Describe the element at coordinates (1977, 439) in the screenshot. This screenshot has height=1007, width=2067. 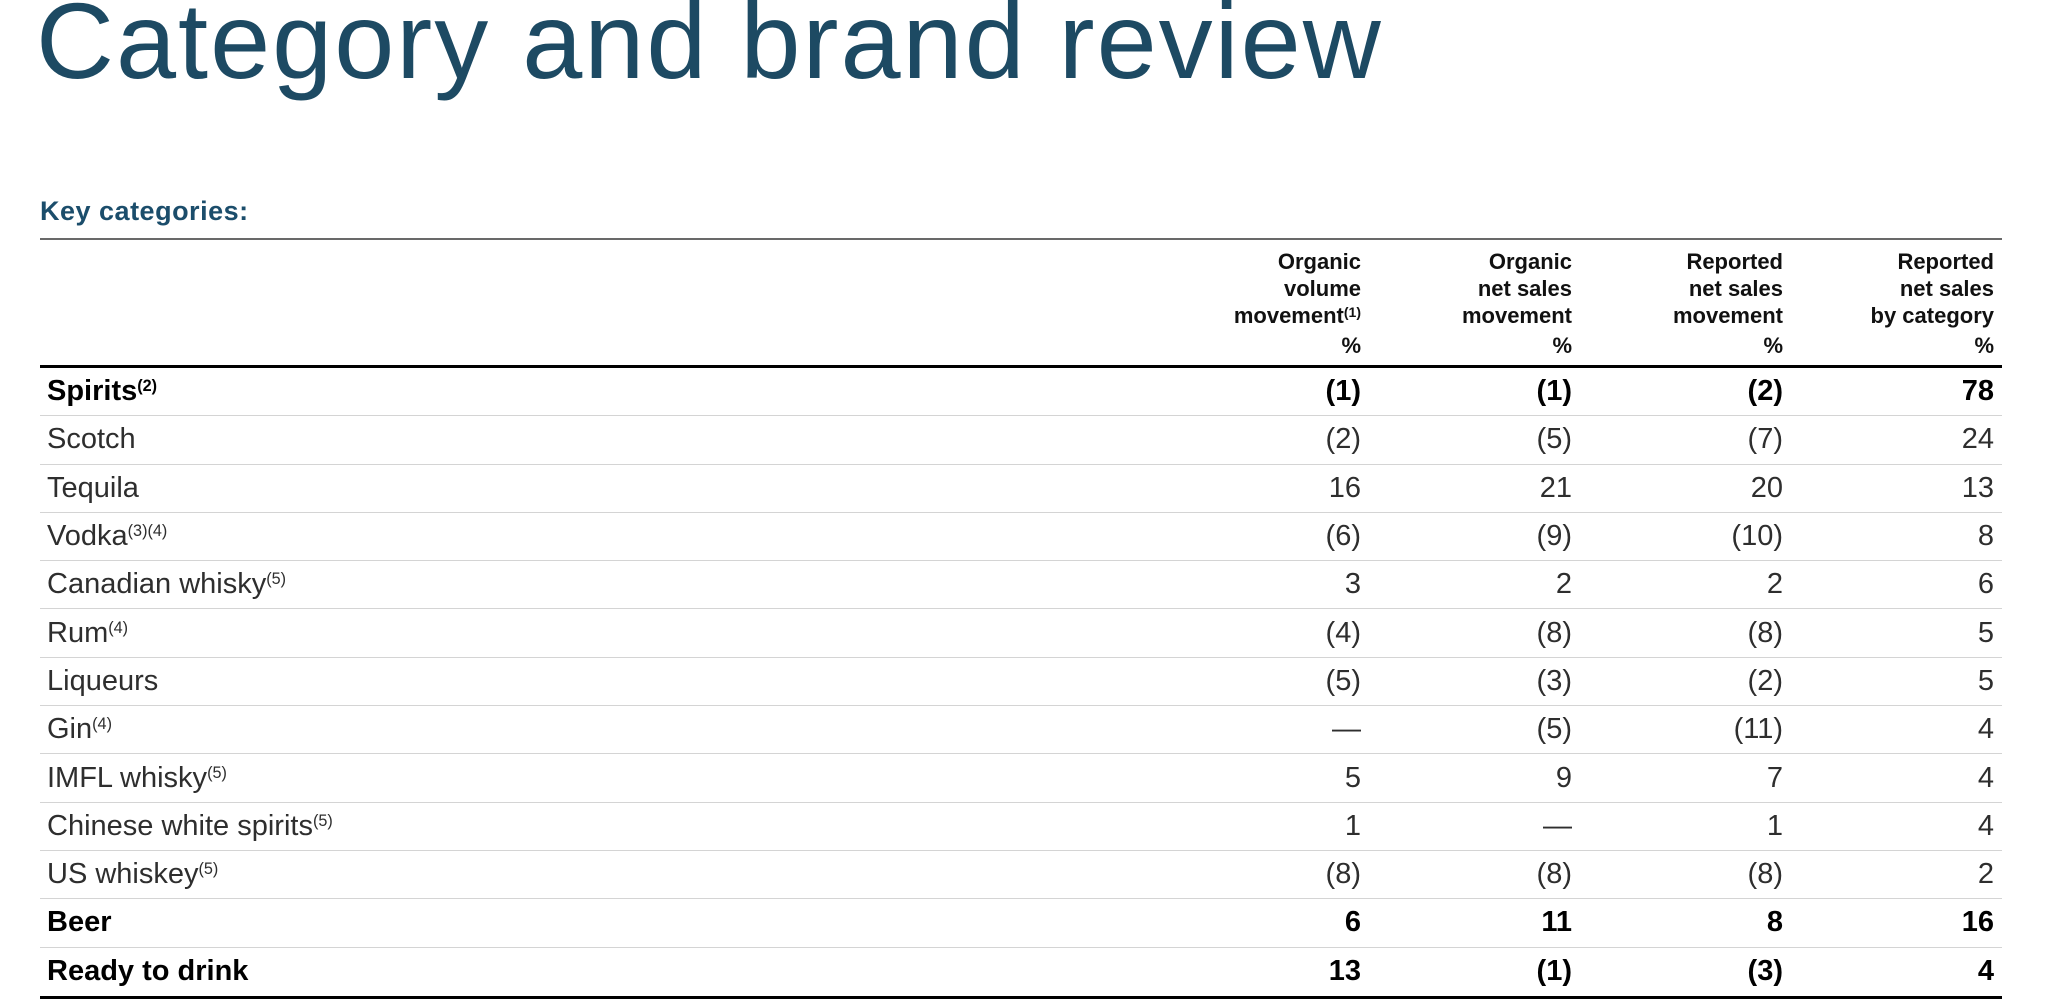
I see `value-cell: 24` at that location.